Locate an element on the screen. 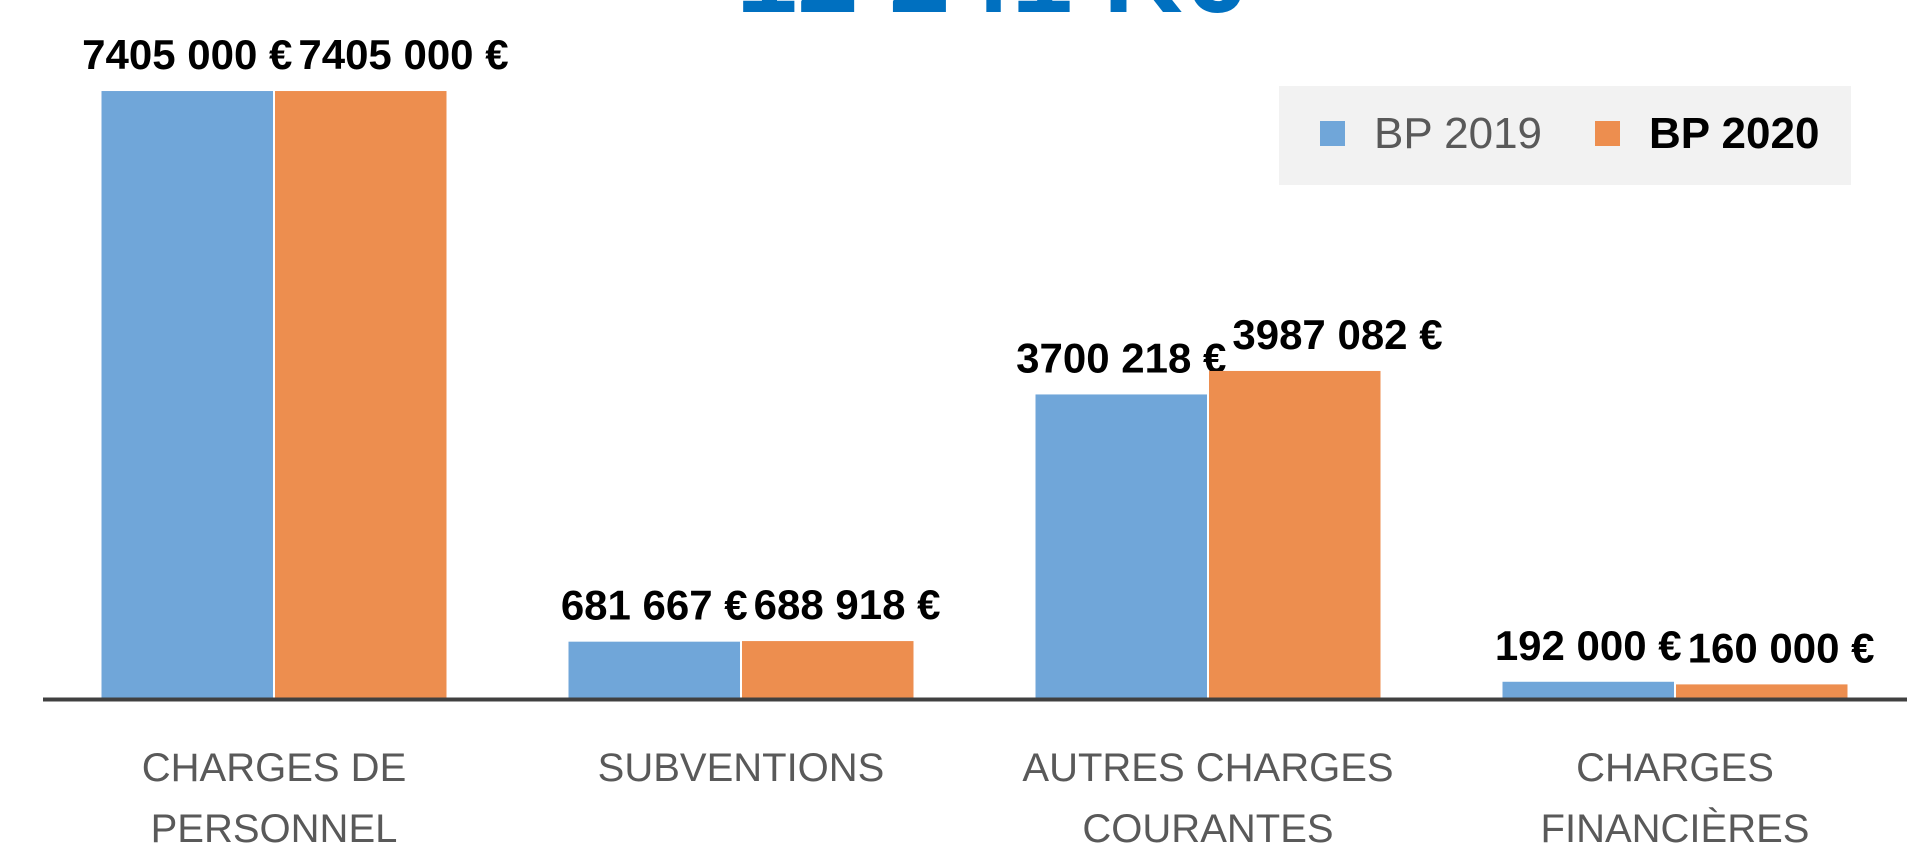  data-label: 688 918 € is located at coordinates (847, 604).